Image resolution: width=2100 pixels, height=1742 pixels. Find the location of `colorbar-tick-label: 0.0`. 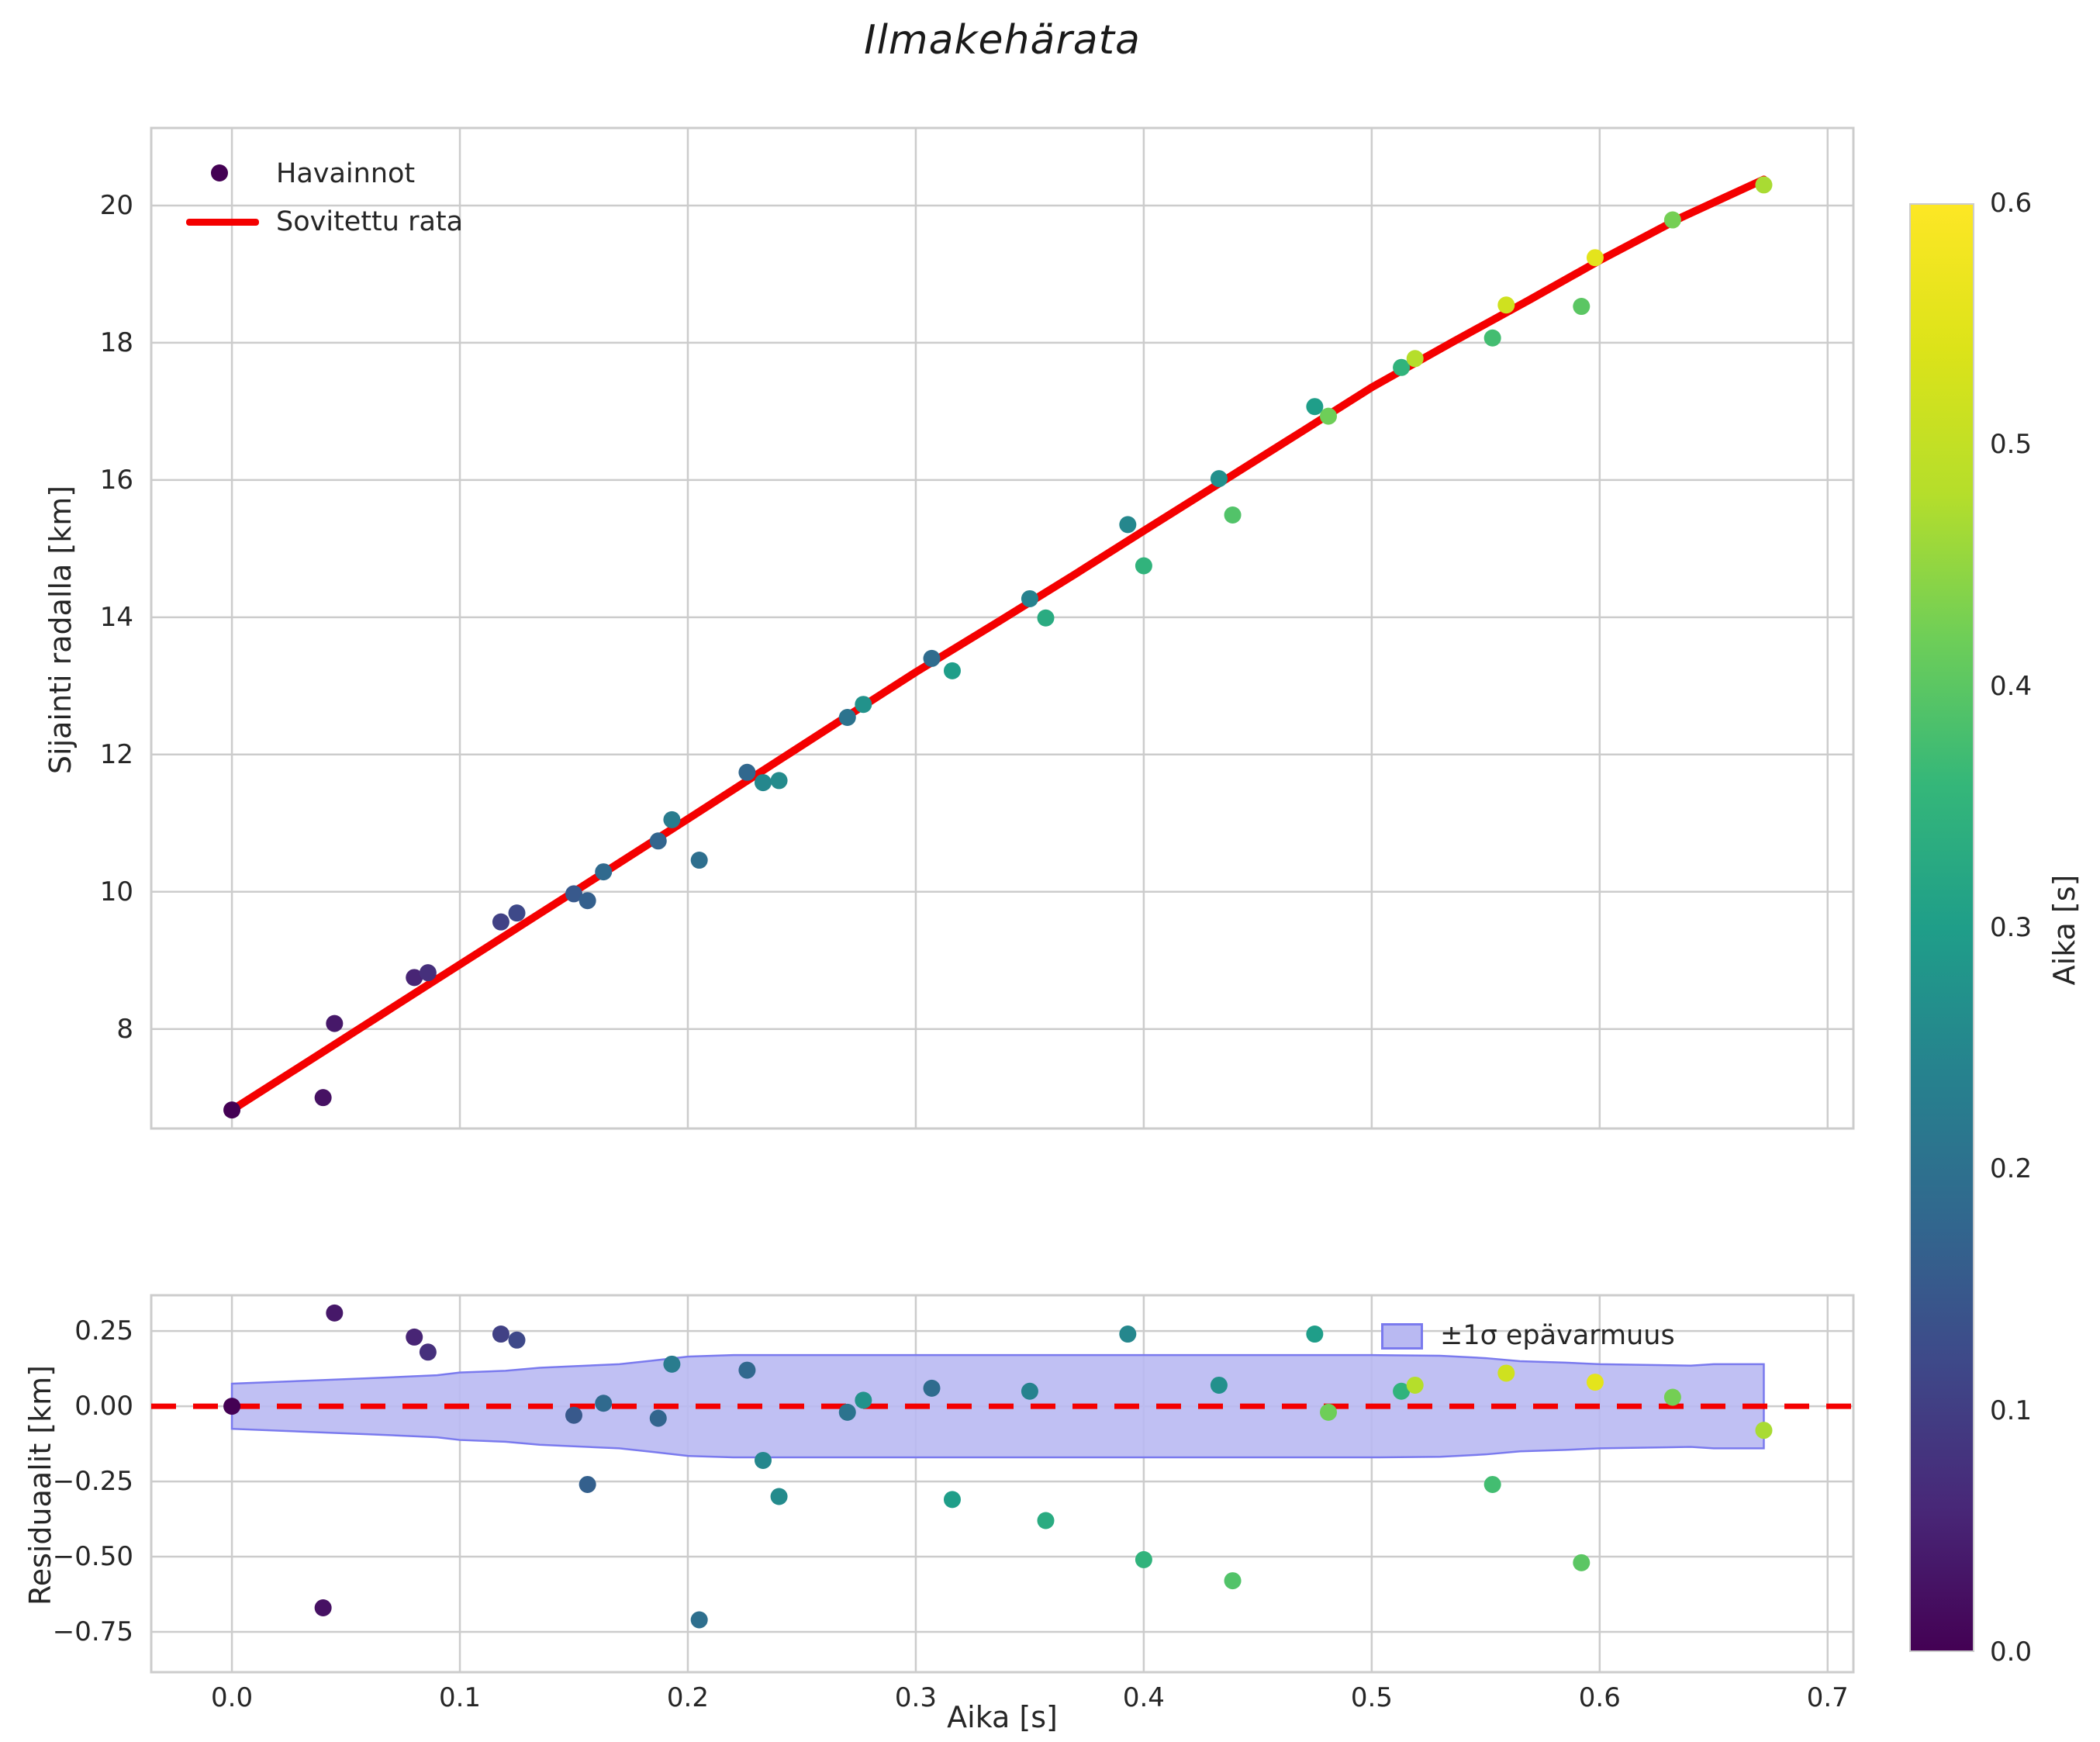

colorbar-tick-label: 0.0 is located at coordinates (2011, 1652).